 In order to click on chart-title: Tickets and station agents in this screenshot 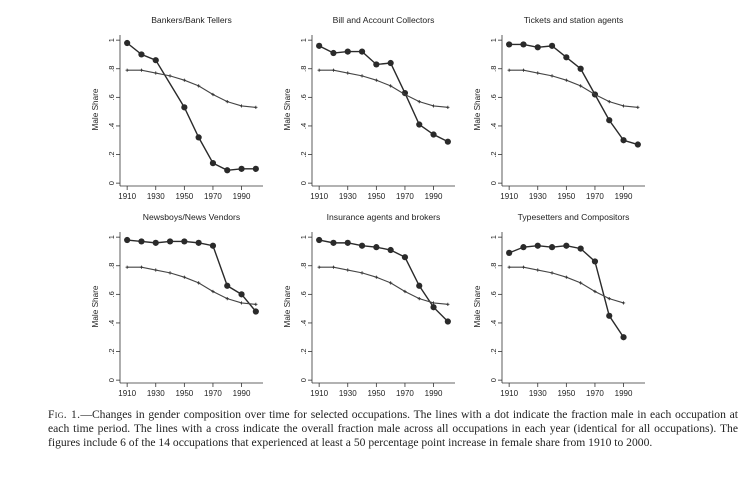, I will do `click(574, 20)`.